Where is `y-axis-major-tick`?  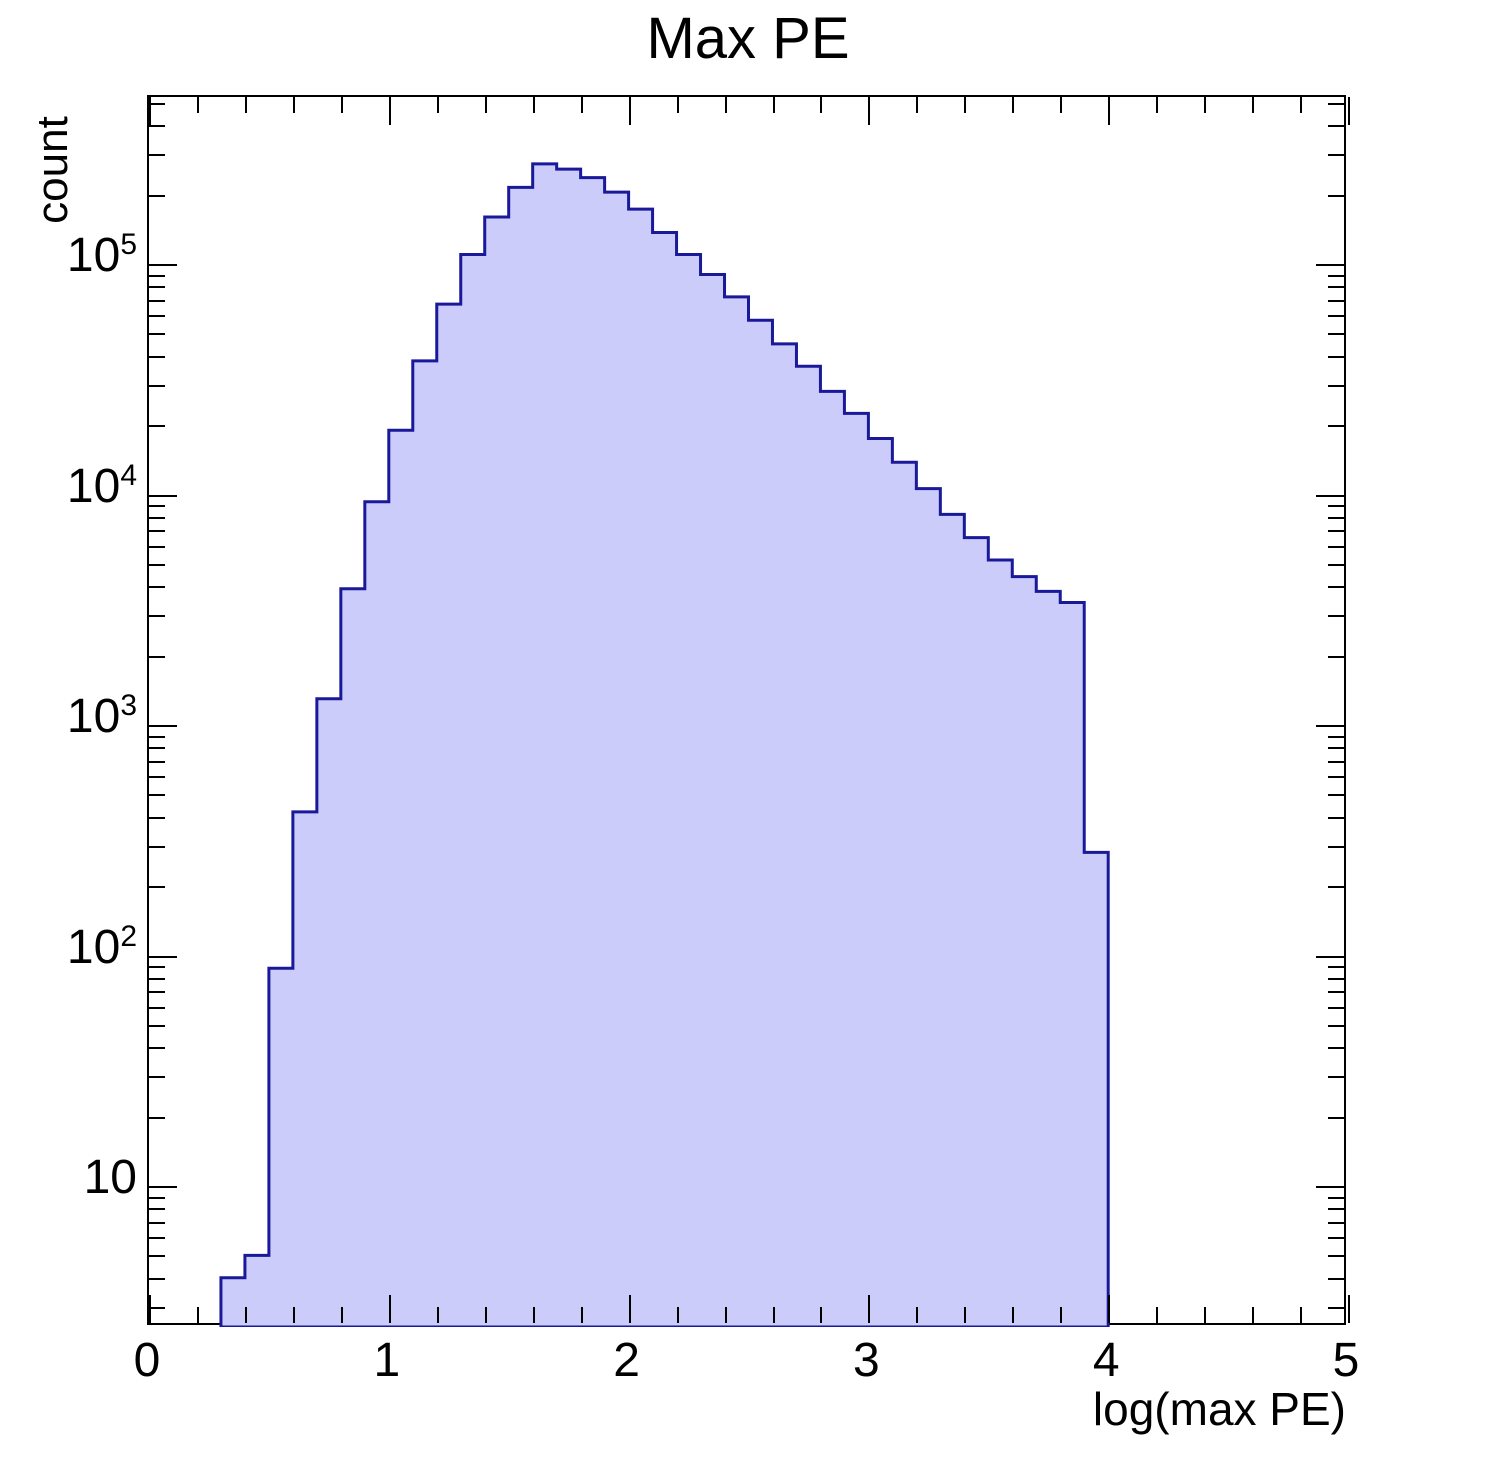 y-axis-major-tick is located at coordinates (163, 495).